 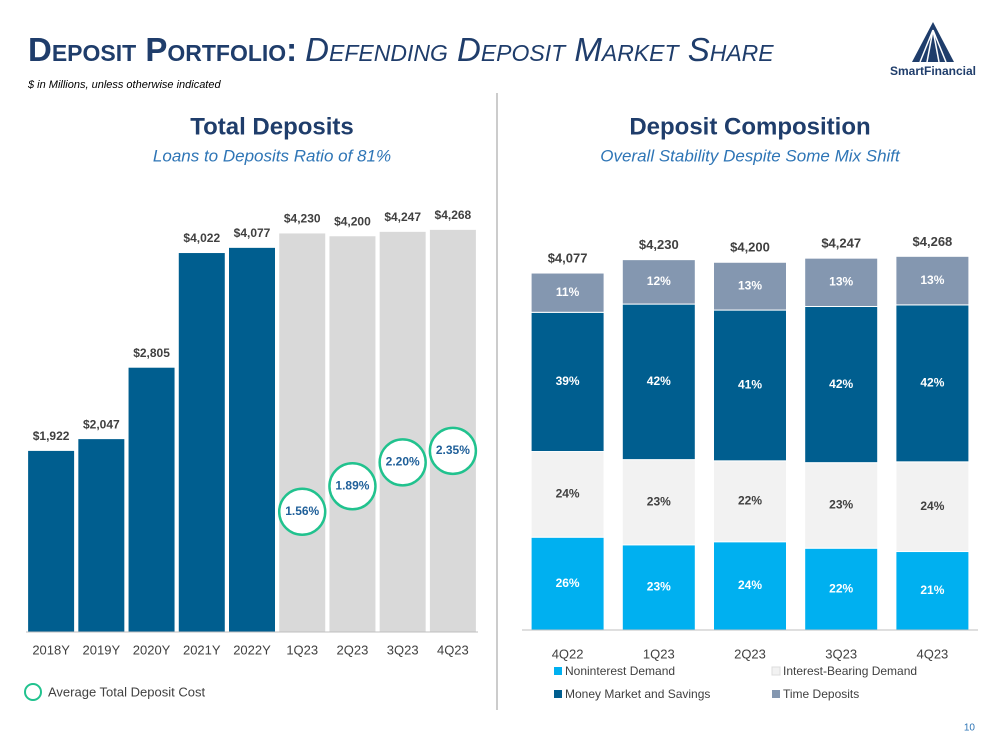 I want to click on value-label: $2,805, so click(x=151, y=353).